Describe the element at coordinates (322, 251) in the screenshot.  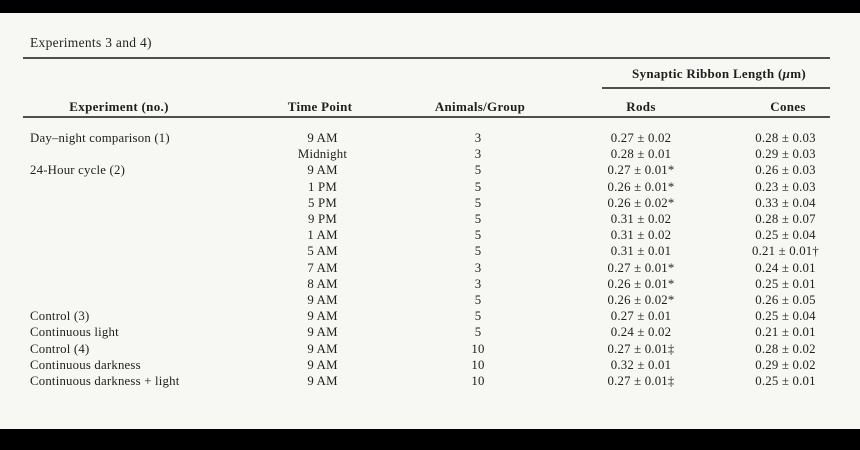
I see `table-cell: 5 AM` at that location.